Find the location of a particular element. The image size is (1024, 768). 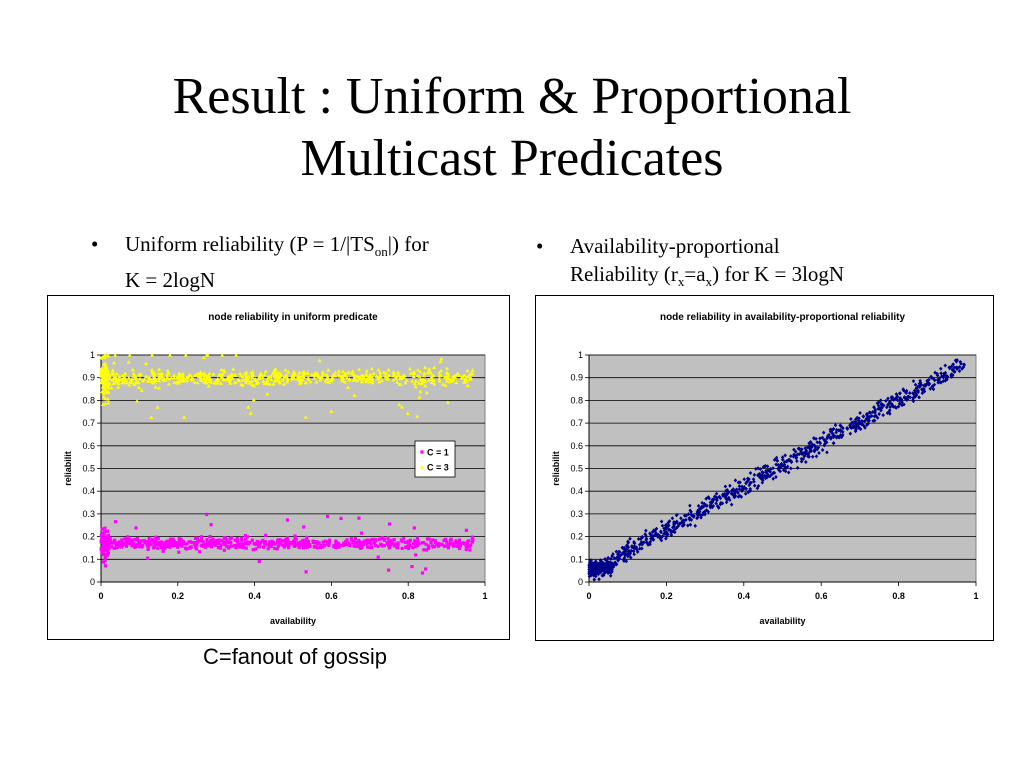

c1-xtick-label: 0 is located at coordinates (100, 596).